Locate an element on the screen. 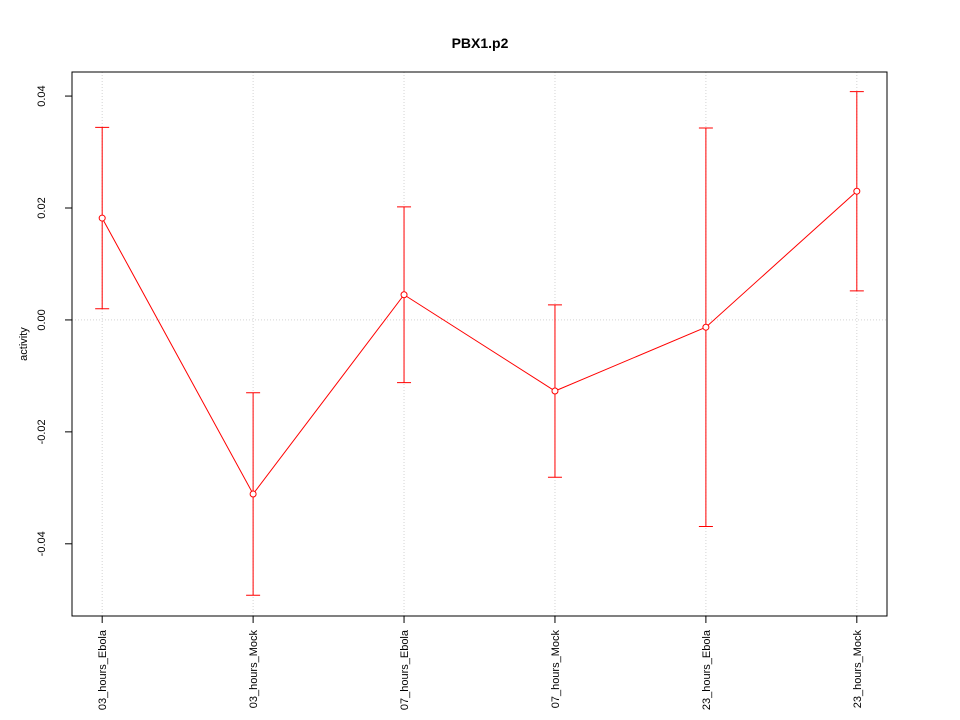 This screenshot has width=960, height=720. x-tick-label: 03_hours_Ebola is located at coordinates (103, 669).